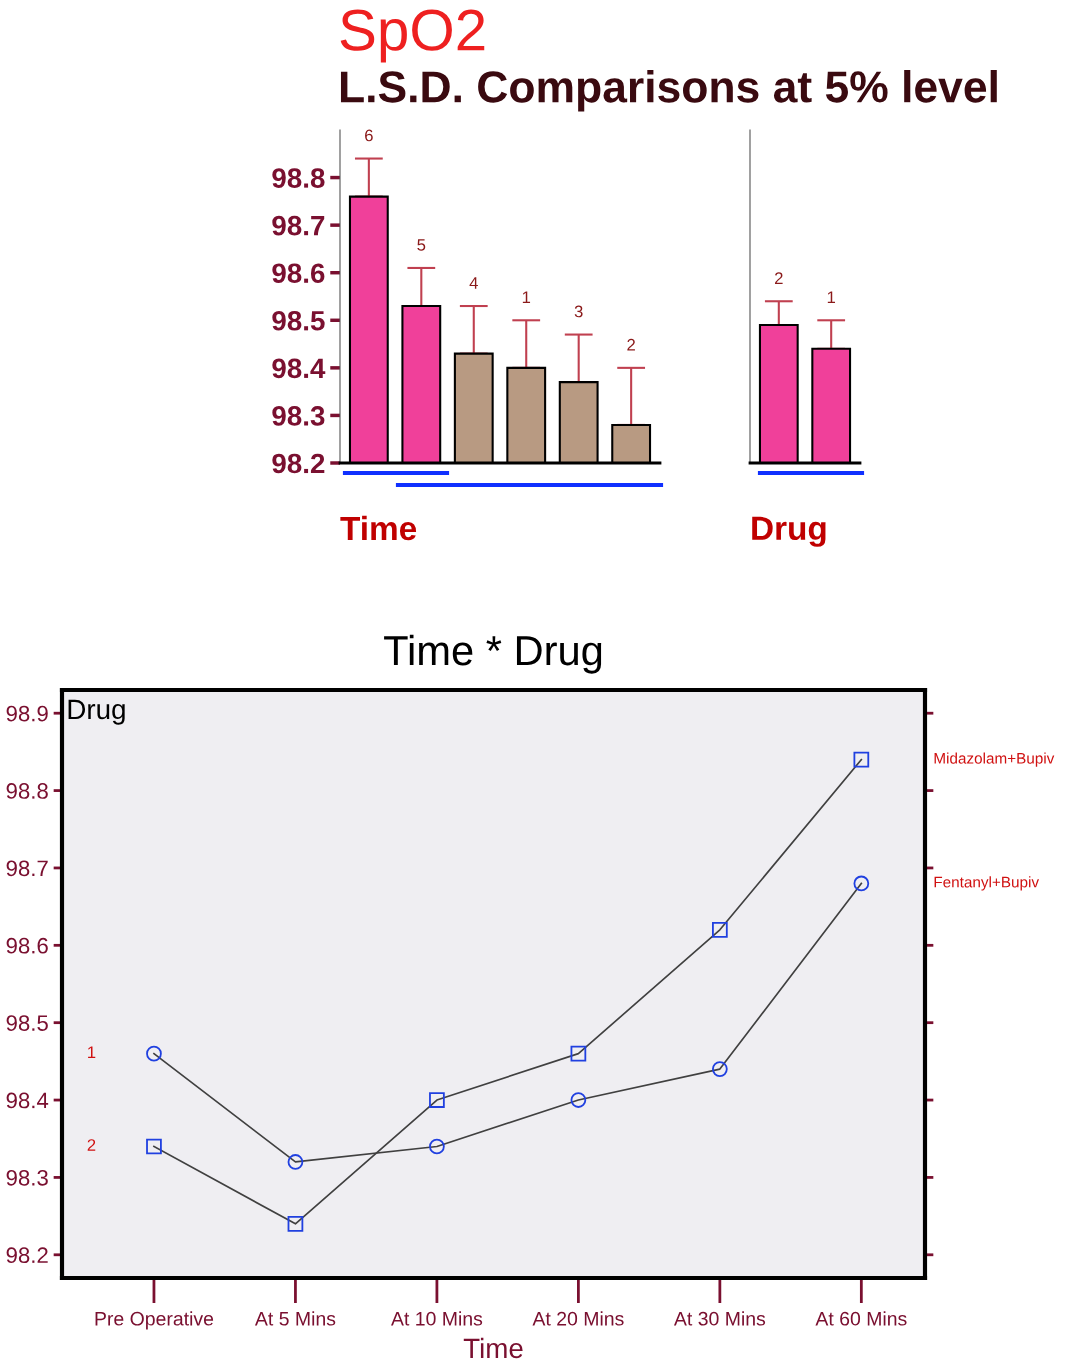 This screenshot has height=1370, width=1078. I want to click on text: Fentanyl+Bupiv, so click(987, 883).